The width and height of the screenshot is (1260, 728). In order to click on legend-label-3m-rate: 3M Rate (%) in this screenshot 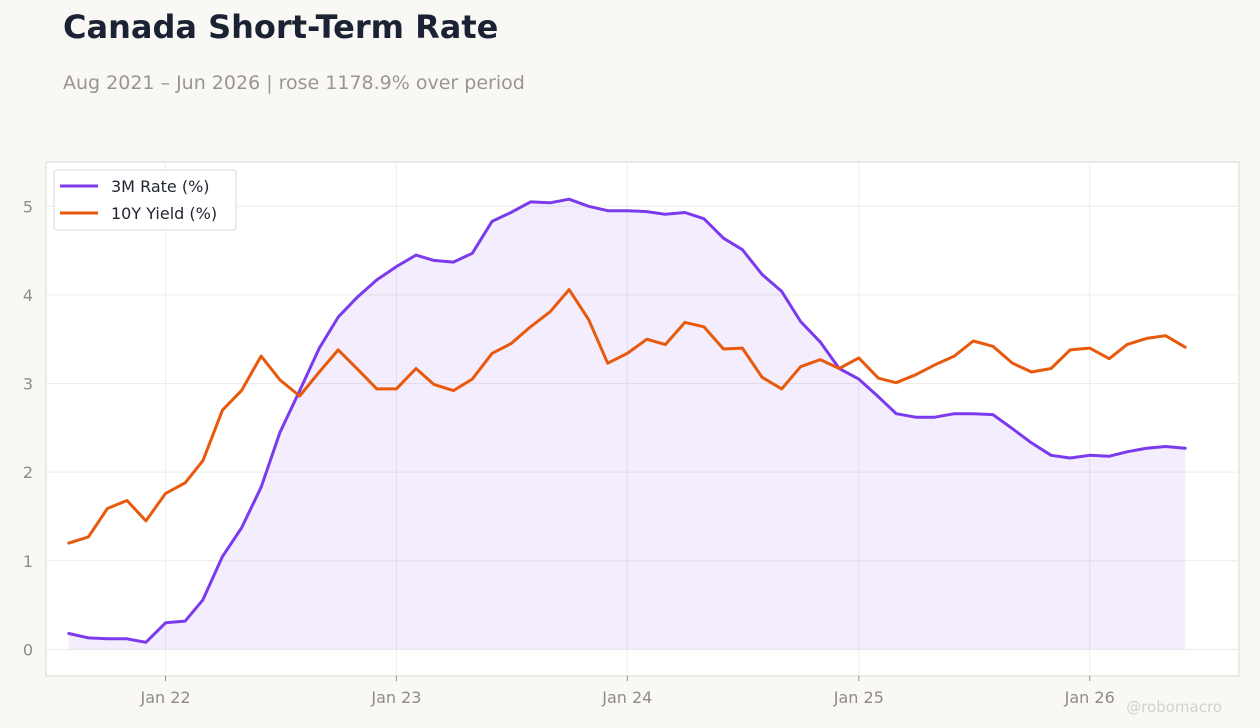, I will do `click(160, 186)`.